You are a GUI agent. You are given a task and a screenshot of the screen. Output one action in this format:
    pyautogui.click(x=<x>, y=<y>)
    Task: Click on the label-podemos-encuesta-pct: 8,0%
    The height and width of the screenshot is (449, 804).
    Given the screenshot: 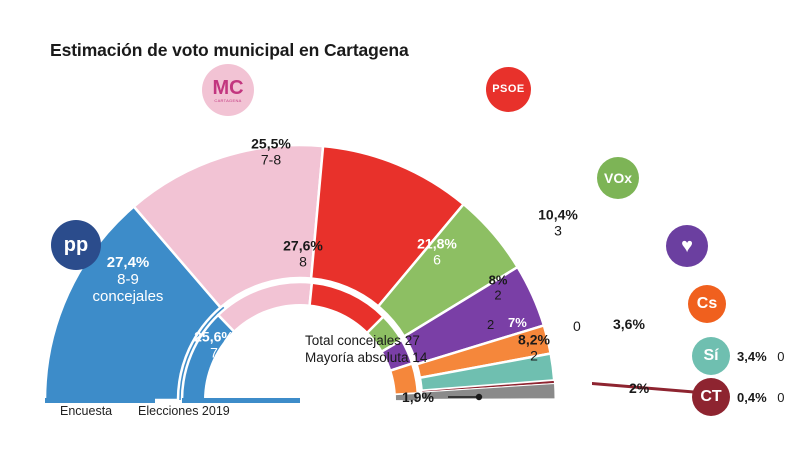 What is the action you would take?
    pyautogui.click(x=604, y=265)
    